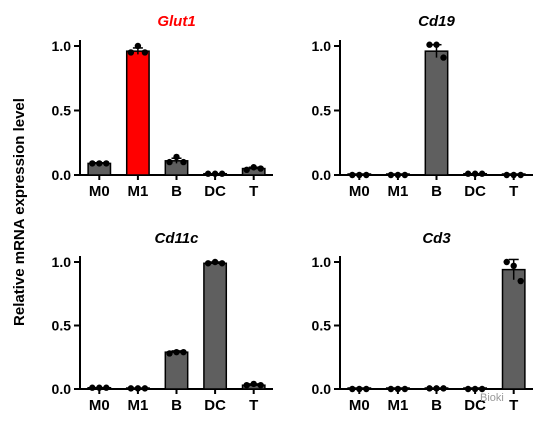 The image size is (554, 423). What do you see at coordinates (513, 329) in the screenshot?
I see `bar-T` at bounding box center [513, 329].